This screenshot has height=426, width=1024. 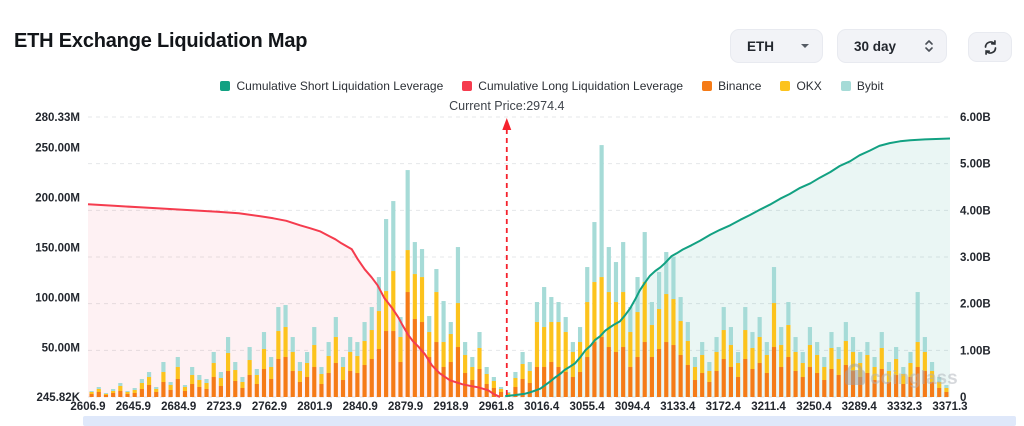 What do you see at coordinates (331, 86) in the screenshot?
I see `legend-item-cumulative-short-liquidation-leverage: Cumulative Short Liquidation Leverage` at bounding box center [331, 86].